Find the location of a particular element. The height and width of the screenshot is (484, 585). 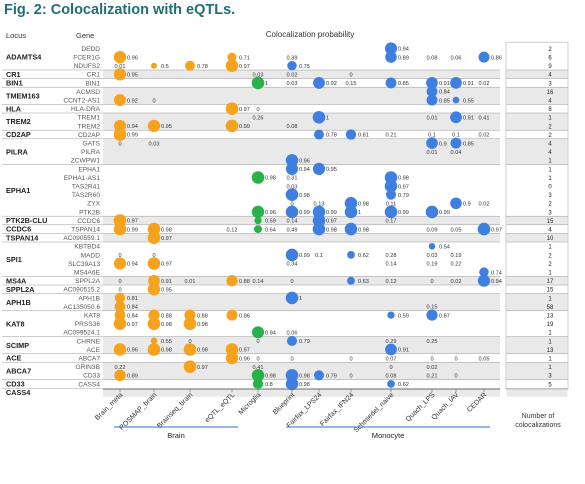

locus-label-cr1: CR1 is located at coordinates (13, 74).